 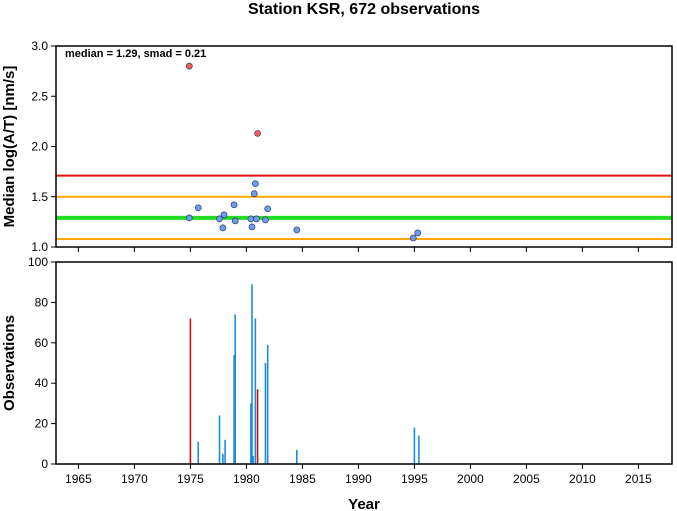 What do you see at coordinates (358, 479) in the screenshot?
I see `x-tick-label: 1990` at bounding box center [358, 479].